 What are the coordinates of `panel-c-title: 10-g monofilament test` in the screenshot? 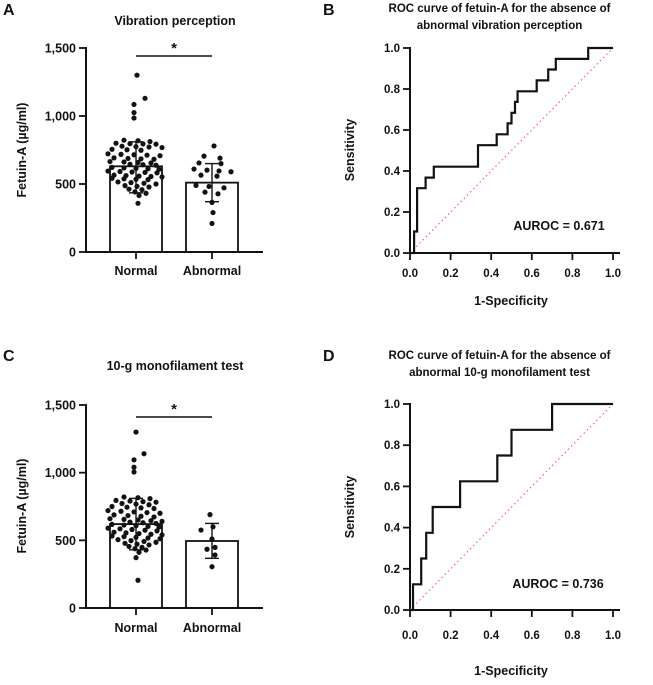 It's located at (175, 366).